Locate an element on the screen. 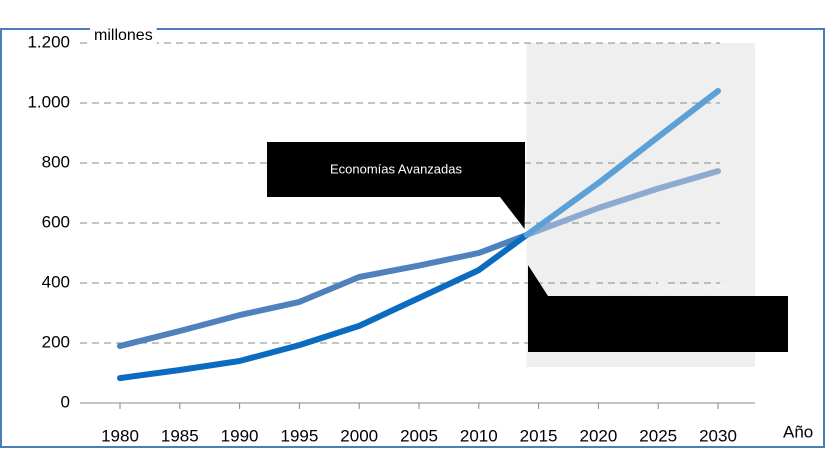 This screenshot has height=453, width=826. x-tick-label: 2020 is located at coordinates (598, 435).